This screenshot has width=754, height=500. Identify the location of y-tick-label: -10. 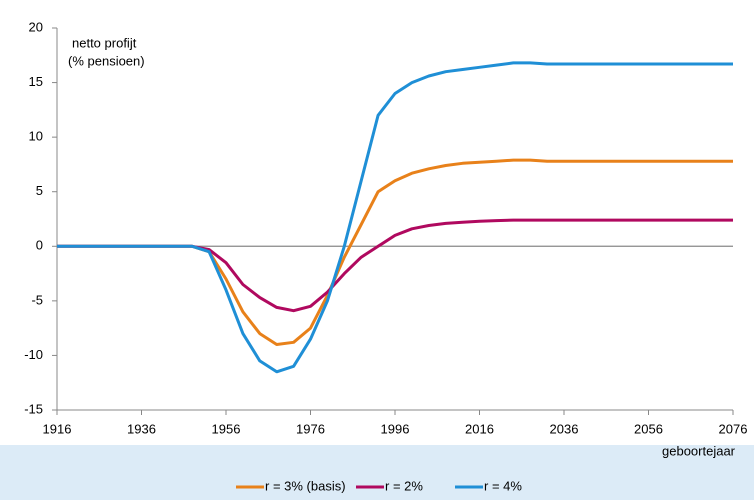
(33, 354).